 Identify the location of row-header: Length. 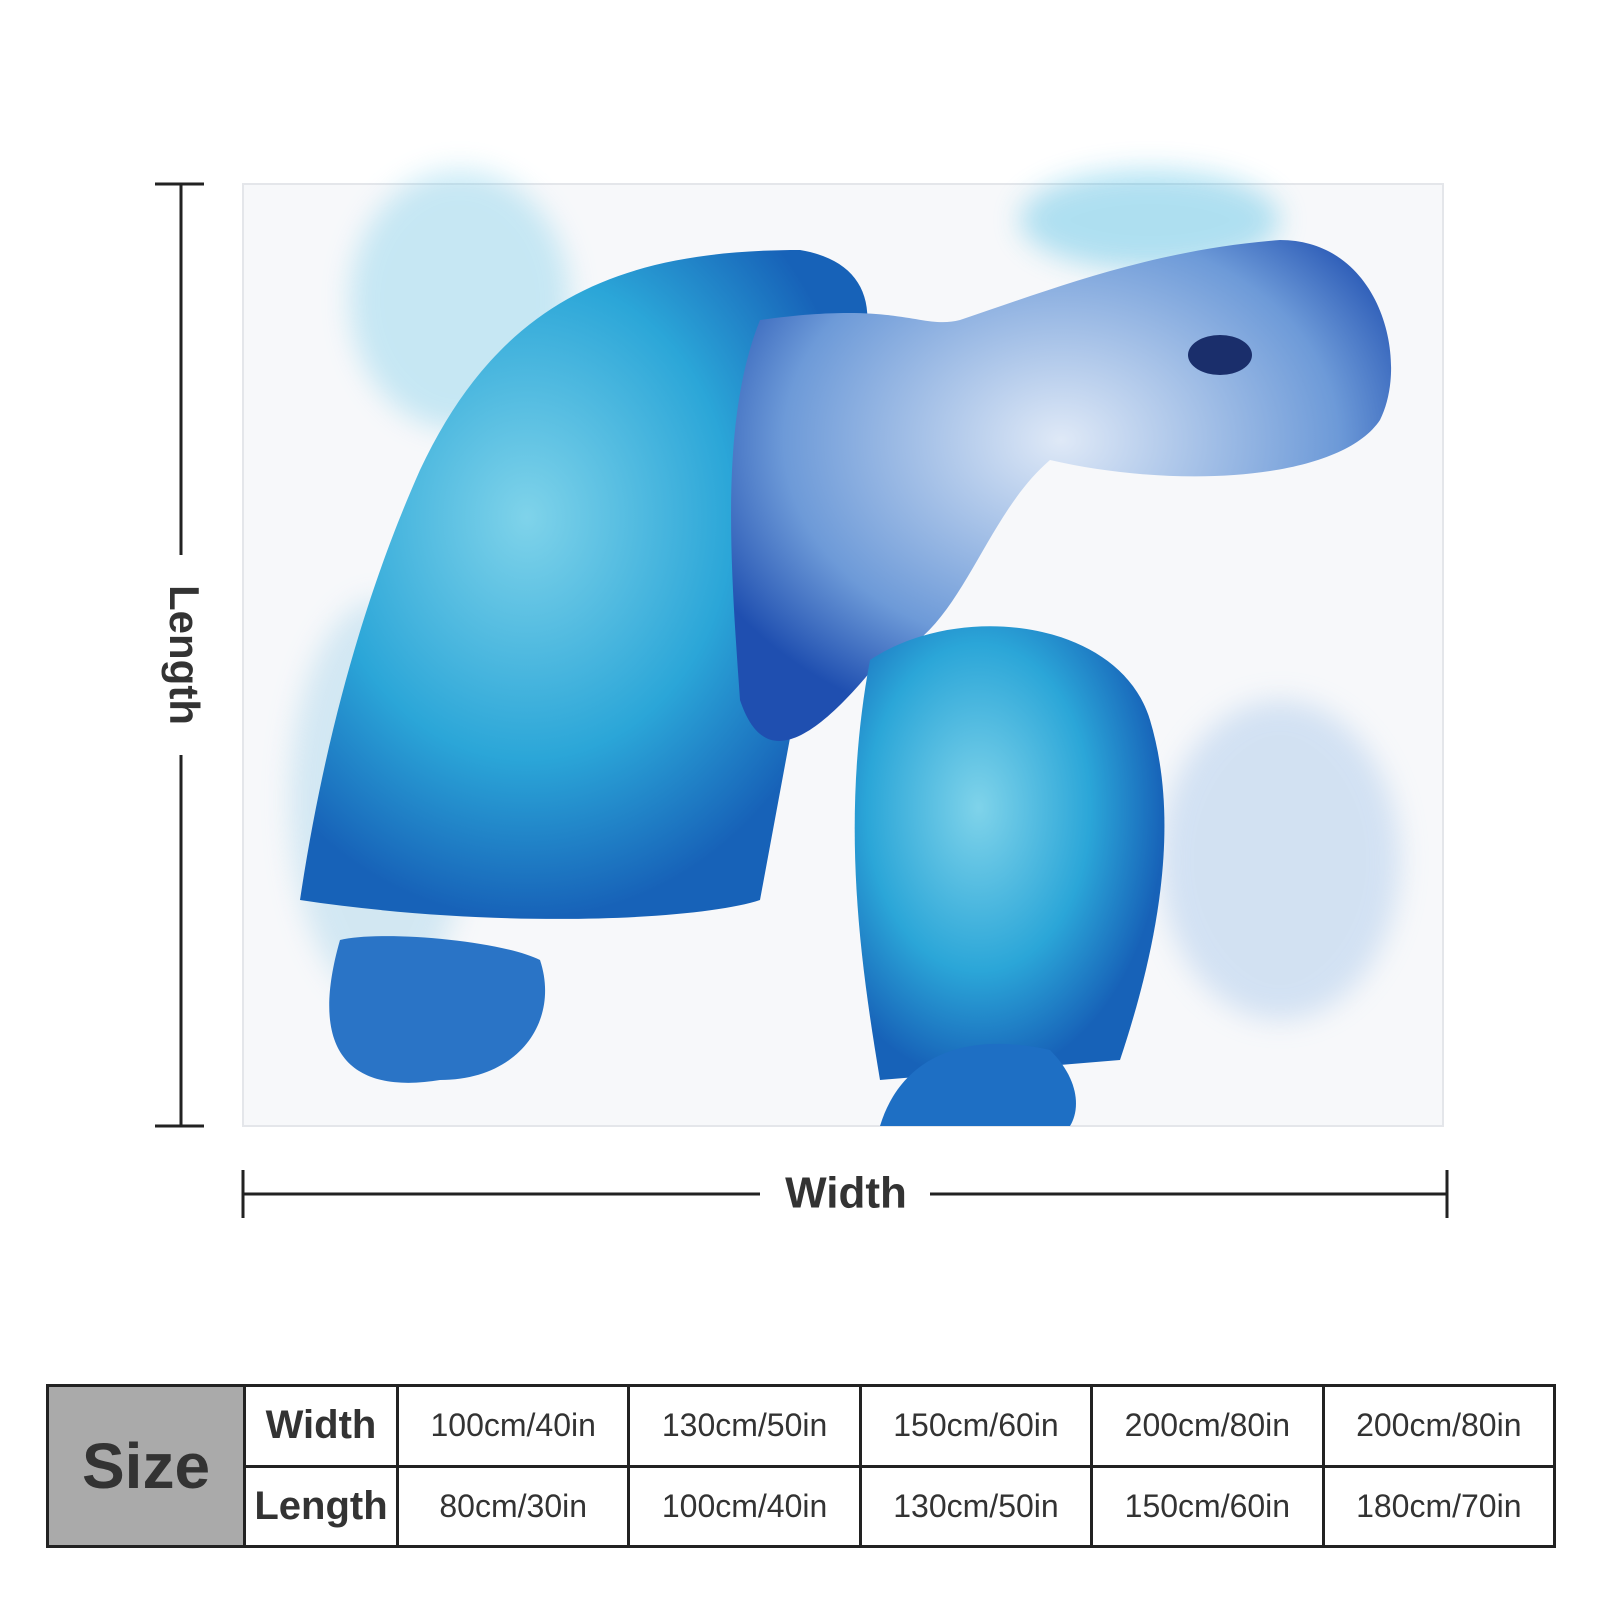
(321, 1506).